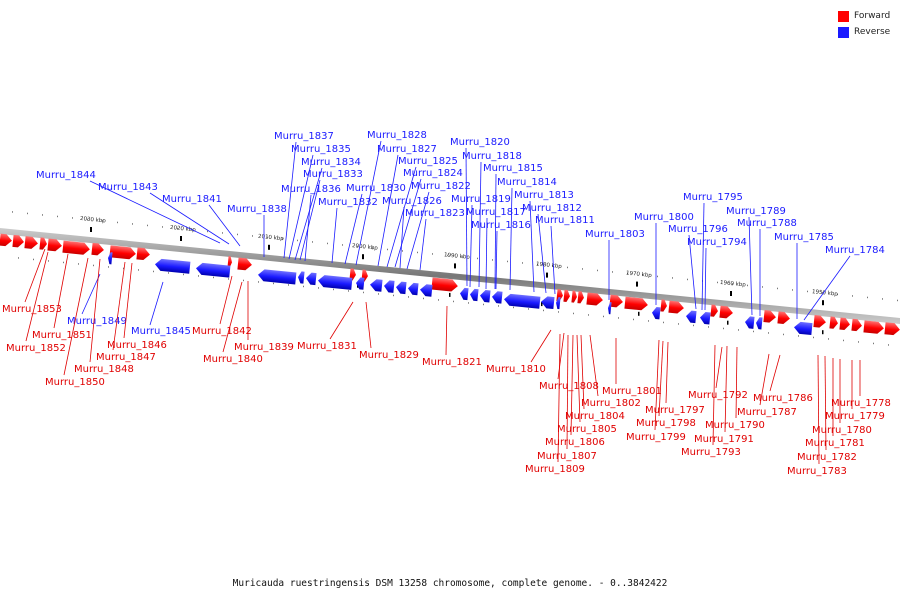  I want to click on reverse-gene-label: Murru_1835, so click(321, 149).